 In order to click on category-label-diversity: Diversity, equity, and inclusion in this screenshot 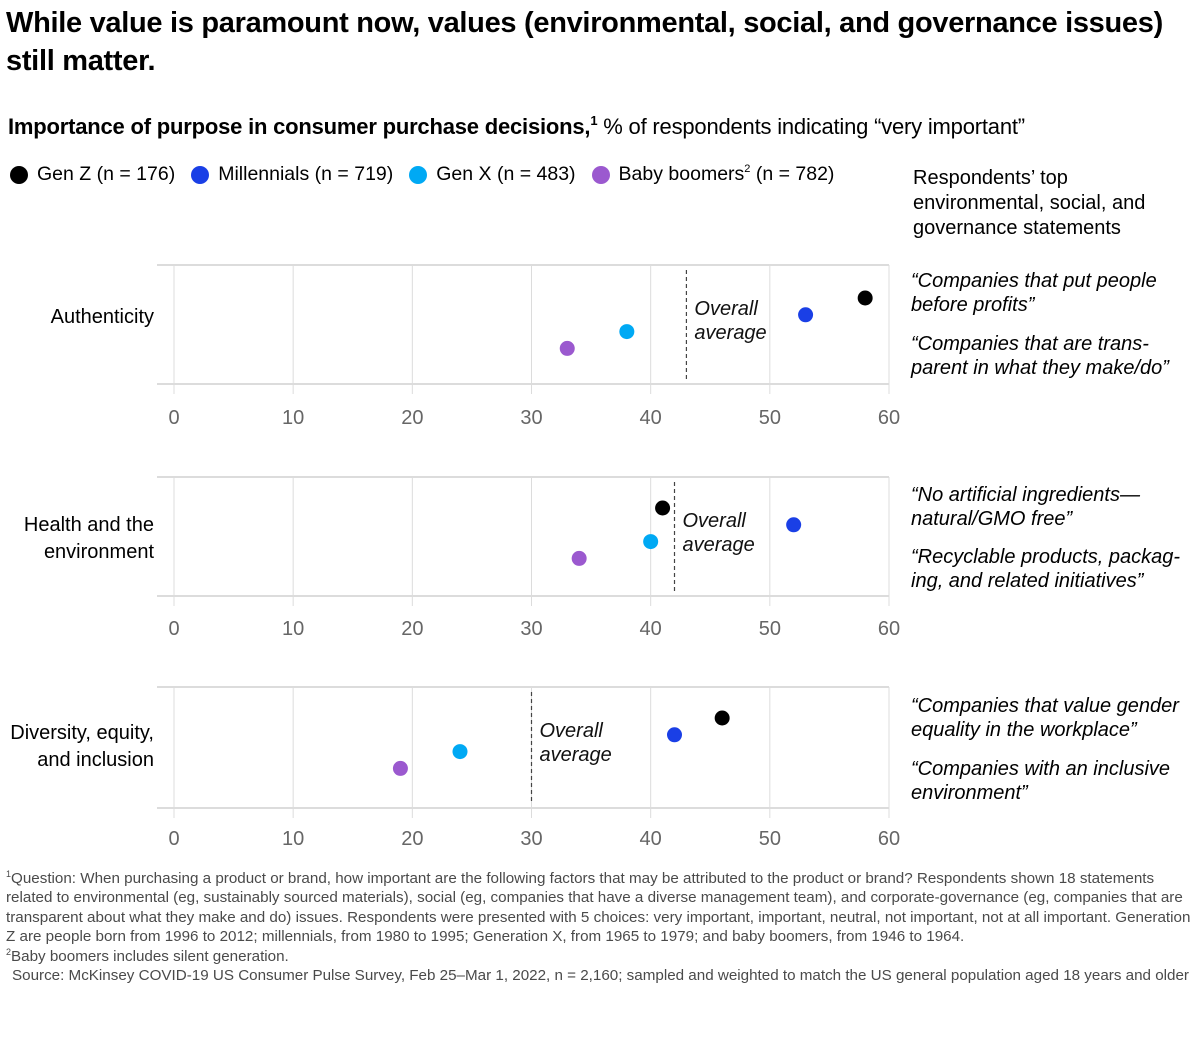, I will do `click(82, 747)`.